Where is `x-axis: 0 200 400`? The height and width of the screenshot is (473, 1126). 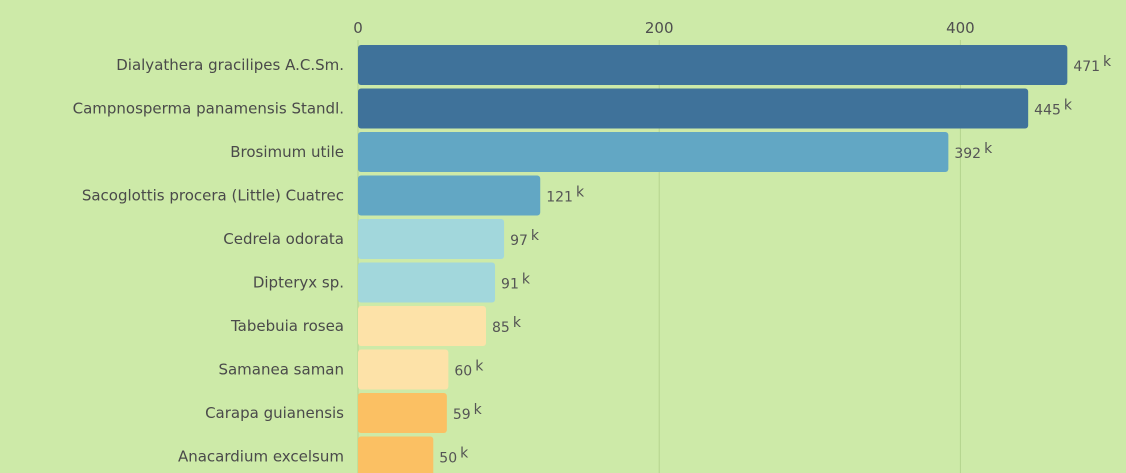 x-axis: 0 200 400 is located at coordinates (663, 28).